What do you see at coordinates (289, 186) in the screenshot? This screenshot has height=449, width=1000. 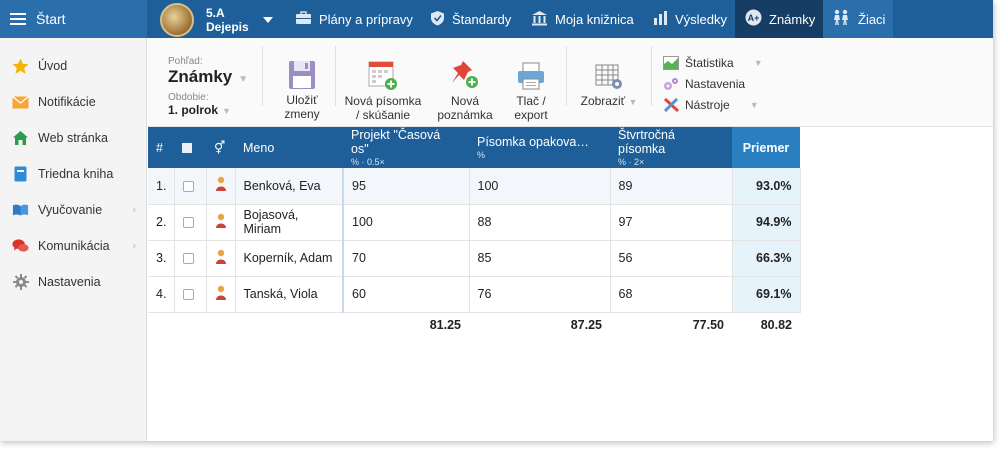 I see `student-name: Benková, Eva` at bounding box center [289, 186].